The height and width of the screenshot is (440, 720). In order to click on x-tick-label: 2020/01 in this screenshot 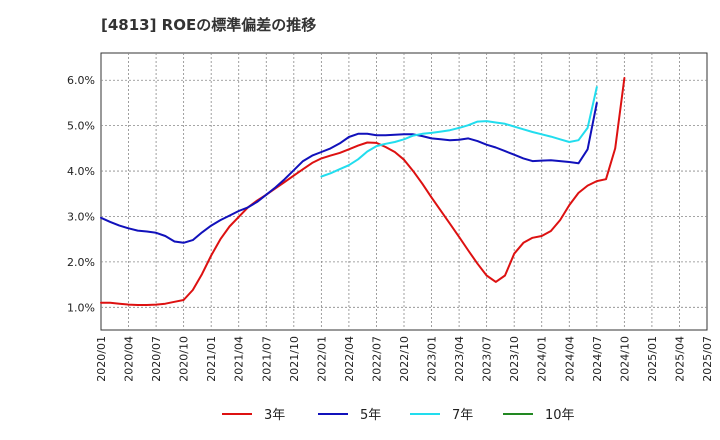, I will do `click(101, 359)`.